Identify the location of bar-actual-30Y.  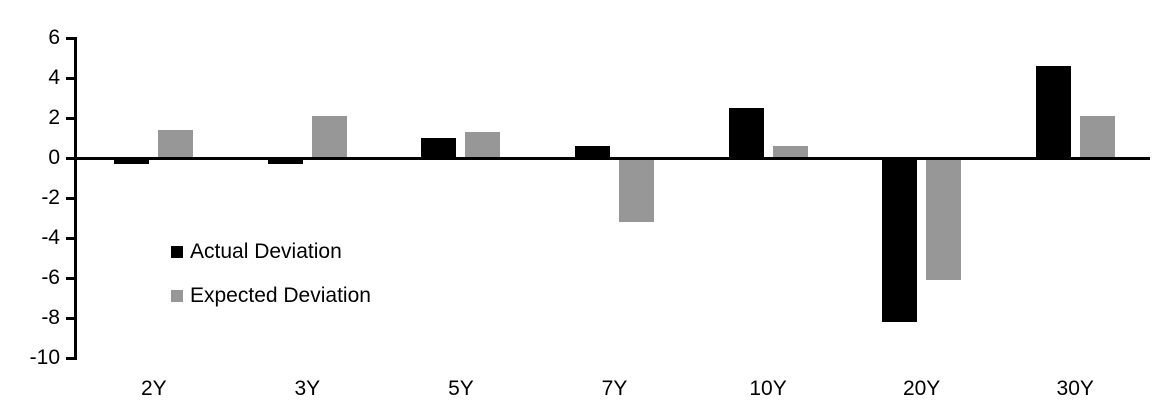
(1053, 112).